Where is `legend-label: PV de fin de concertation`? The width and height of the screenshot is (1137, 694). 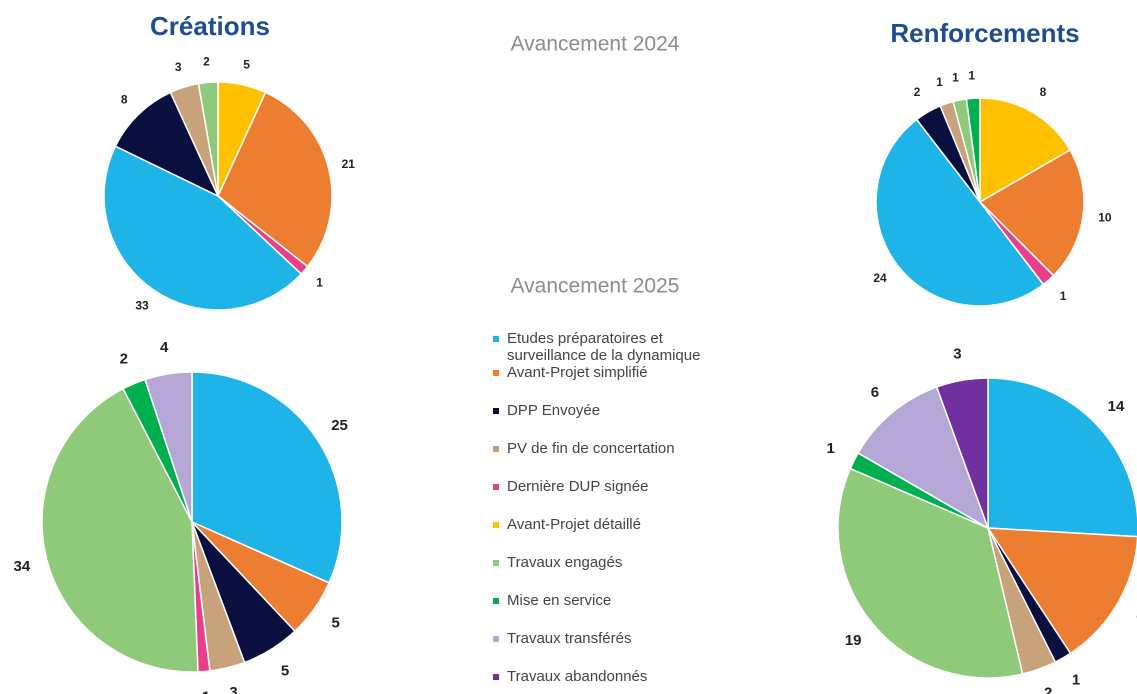
legend-label: PV de fin de concertation is located at coordinates (591, 448).